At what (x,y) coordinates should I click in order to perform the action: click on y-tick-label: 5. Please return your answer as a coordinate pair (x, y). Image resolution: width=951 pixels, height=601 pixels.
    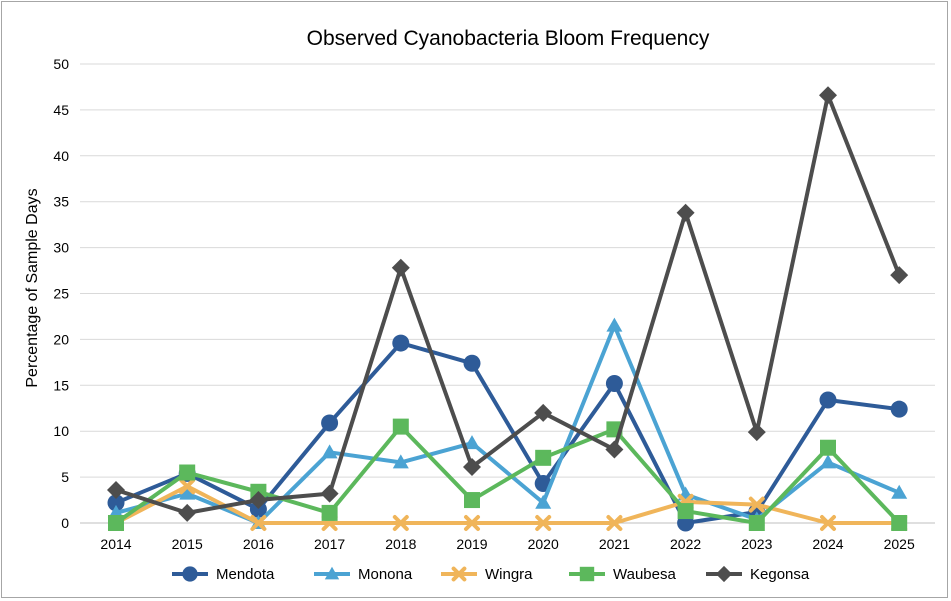
    Looking at the image, I should click on (65, 477).